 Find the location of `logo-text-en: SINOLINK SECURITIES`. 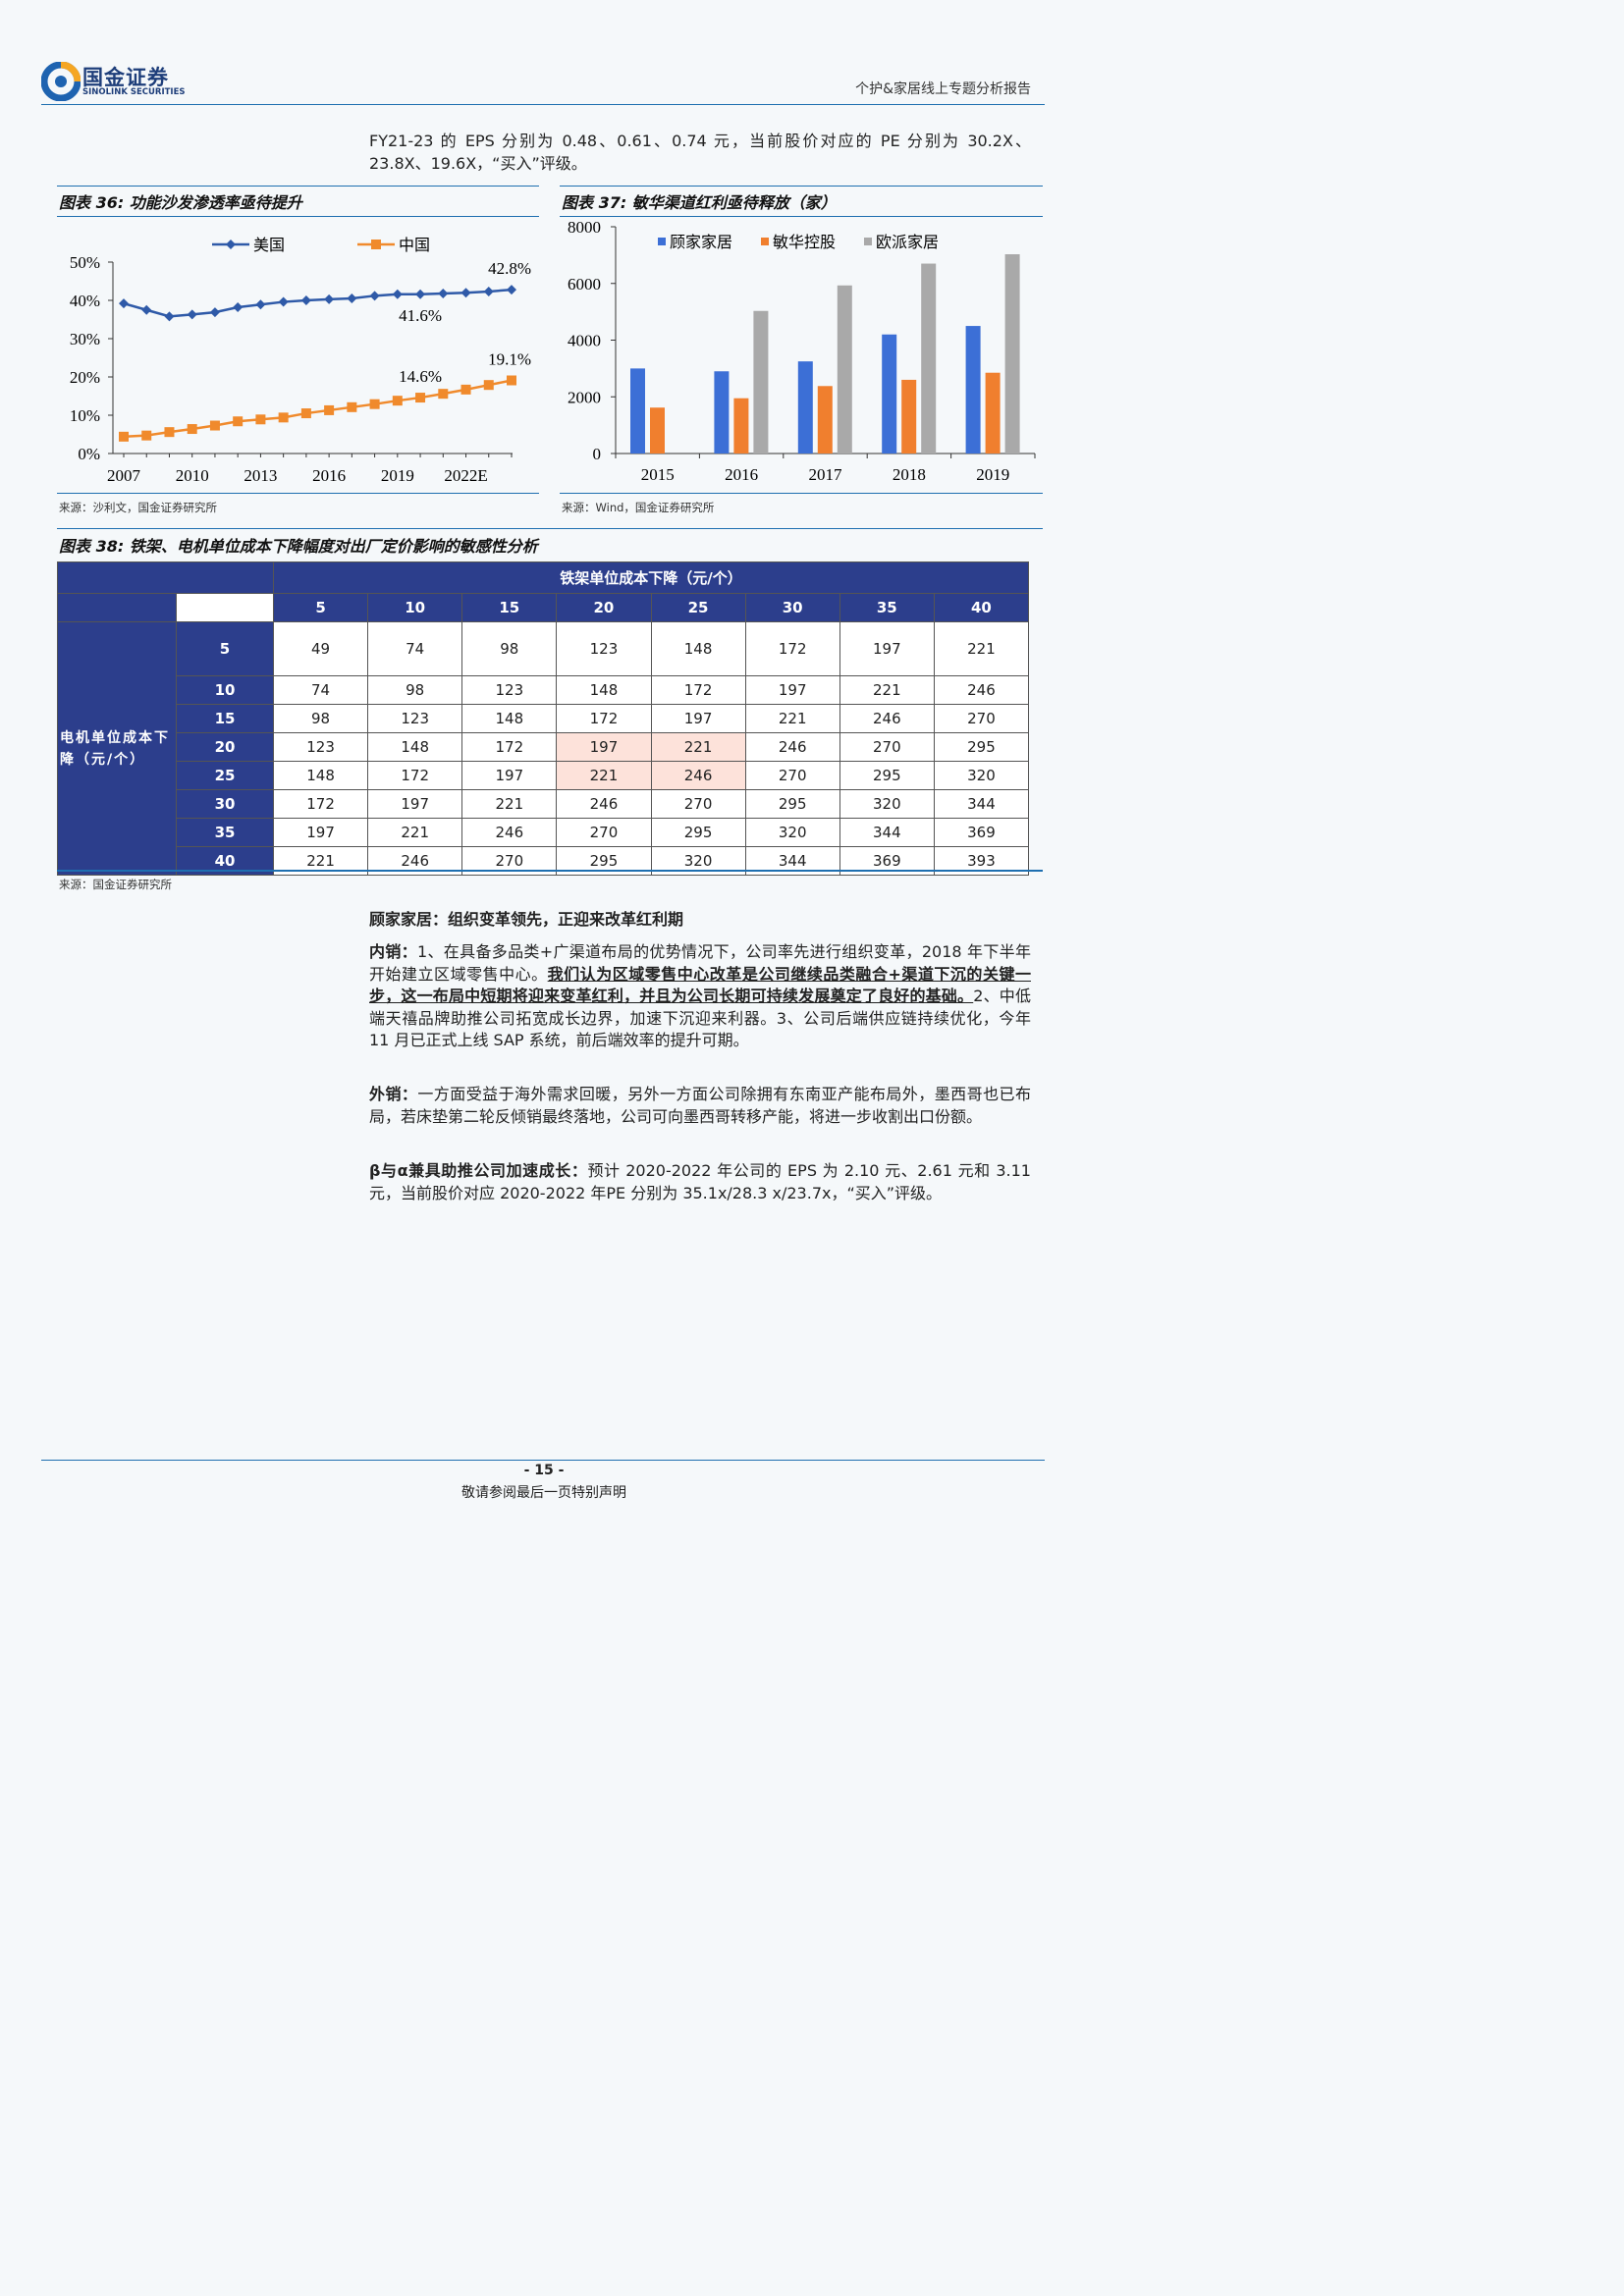

logo-text-en: SINOLINK SECURITIES is located at coordinates (134, 92).